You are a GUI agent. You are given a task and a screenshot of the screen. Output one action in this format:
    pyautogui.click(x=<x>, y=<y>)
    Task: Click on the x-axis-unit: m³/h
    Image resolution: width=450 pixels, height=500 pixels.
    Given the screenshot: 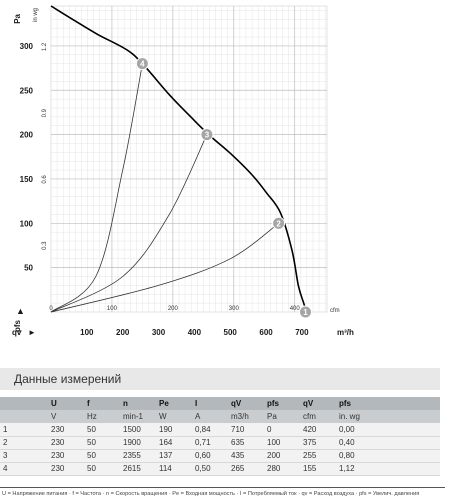 What is the action you would take?
    pyautogui.click(x=345, y=332)
    